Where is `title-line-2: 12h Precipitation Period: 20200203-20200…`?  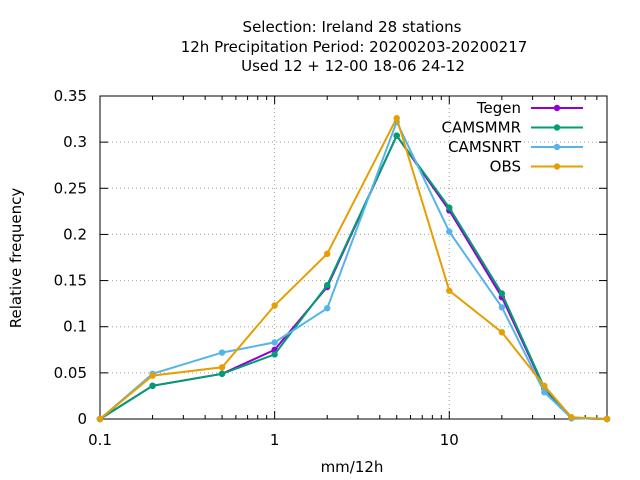 title-line-2: 12h Precipitation Period: 20200203-20200… is located at coordinates (354, 47).